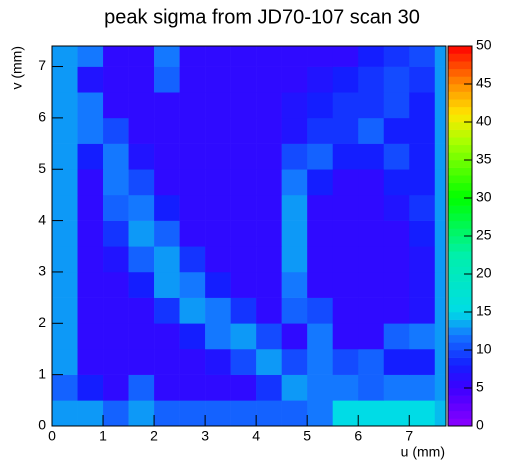 This screenshot has width=524, height=474. I want to click on y-tick-label: 1, so click(42, 373).